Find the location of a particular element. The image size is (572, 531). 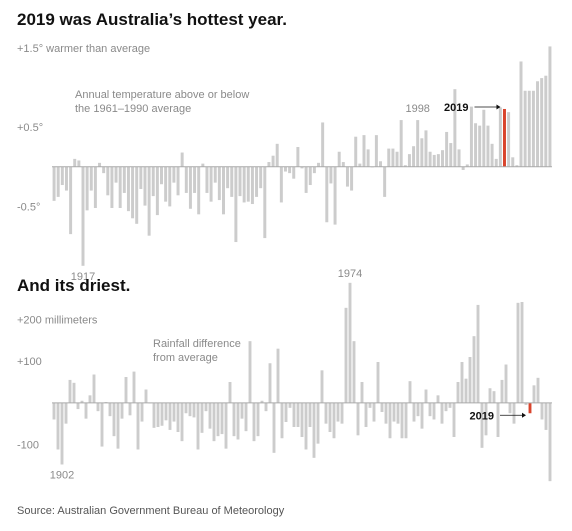

bar-2026 is located at coordinates (533, 128).